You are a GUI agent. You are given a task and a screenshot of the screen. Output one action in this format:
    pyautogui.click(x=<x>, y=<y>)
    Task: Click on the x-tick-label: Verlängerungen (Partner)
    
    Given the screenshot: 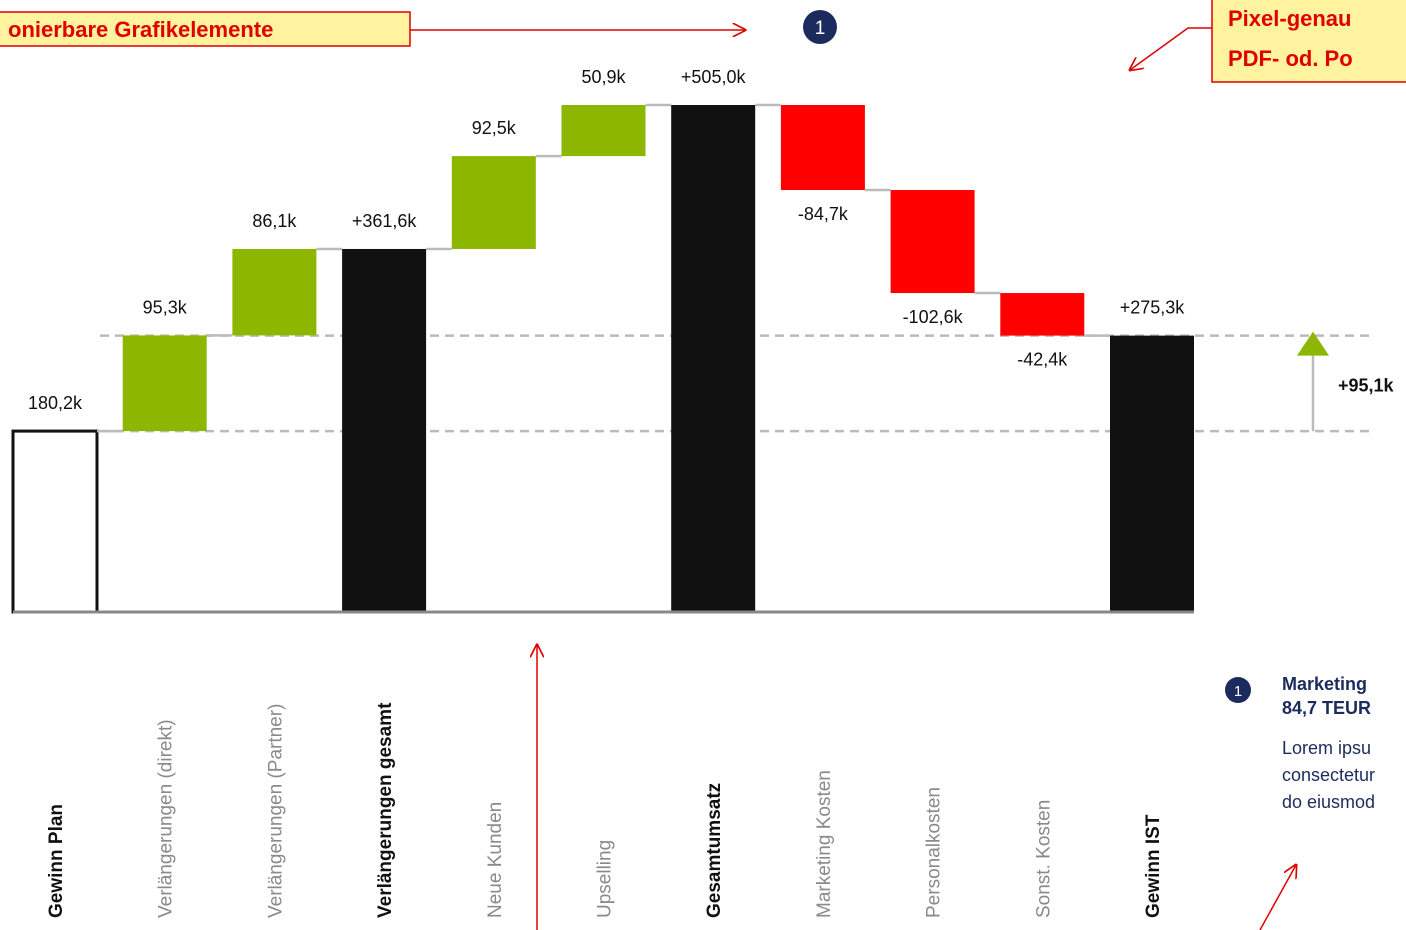 What is the action you would take?
    pyautogui.click(x=275, y=811)
    